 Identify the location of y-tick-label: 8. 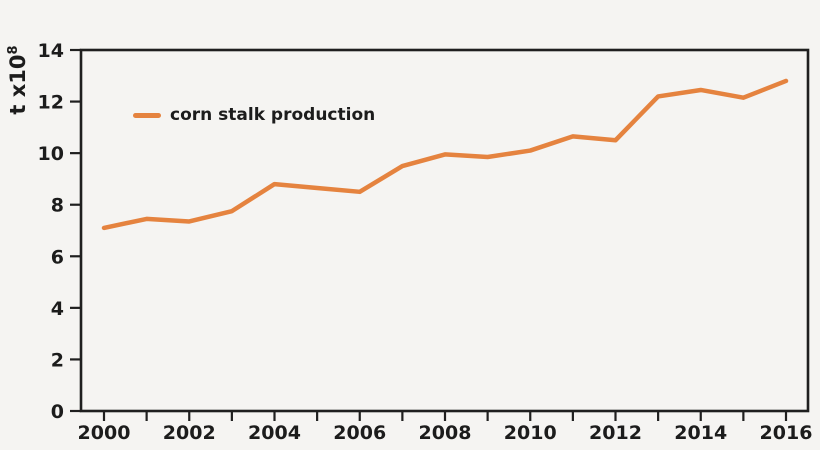
(57, 206).